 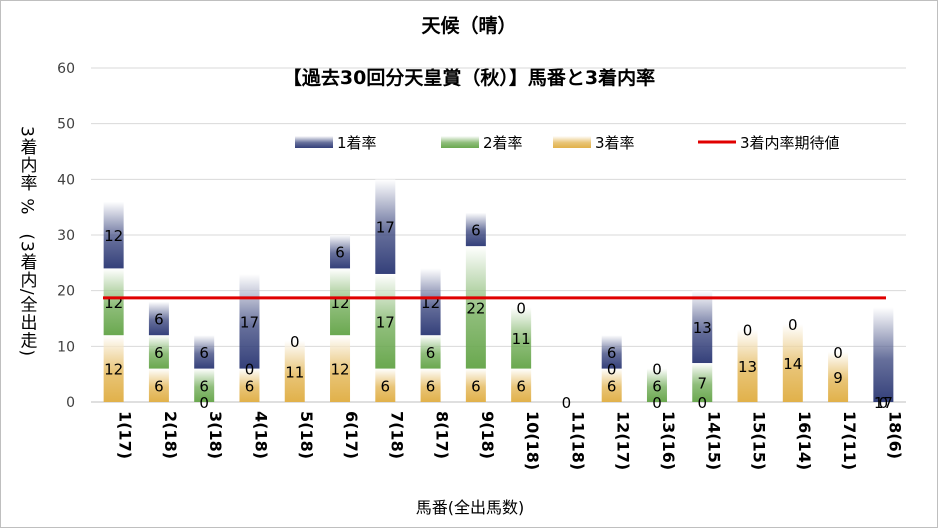 I want to click on y-tick-label: 30, so click(x=66, y=236).